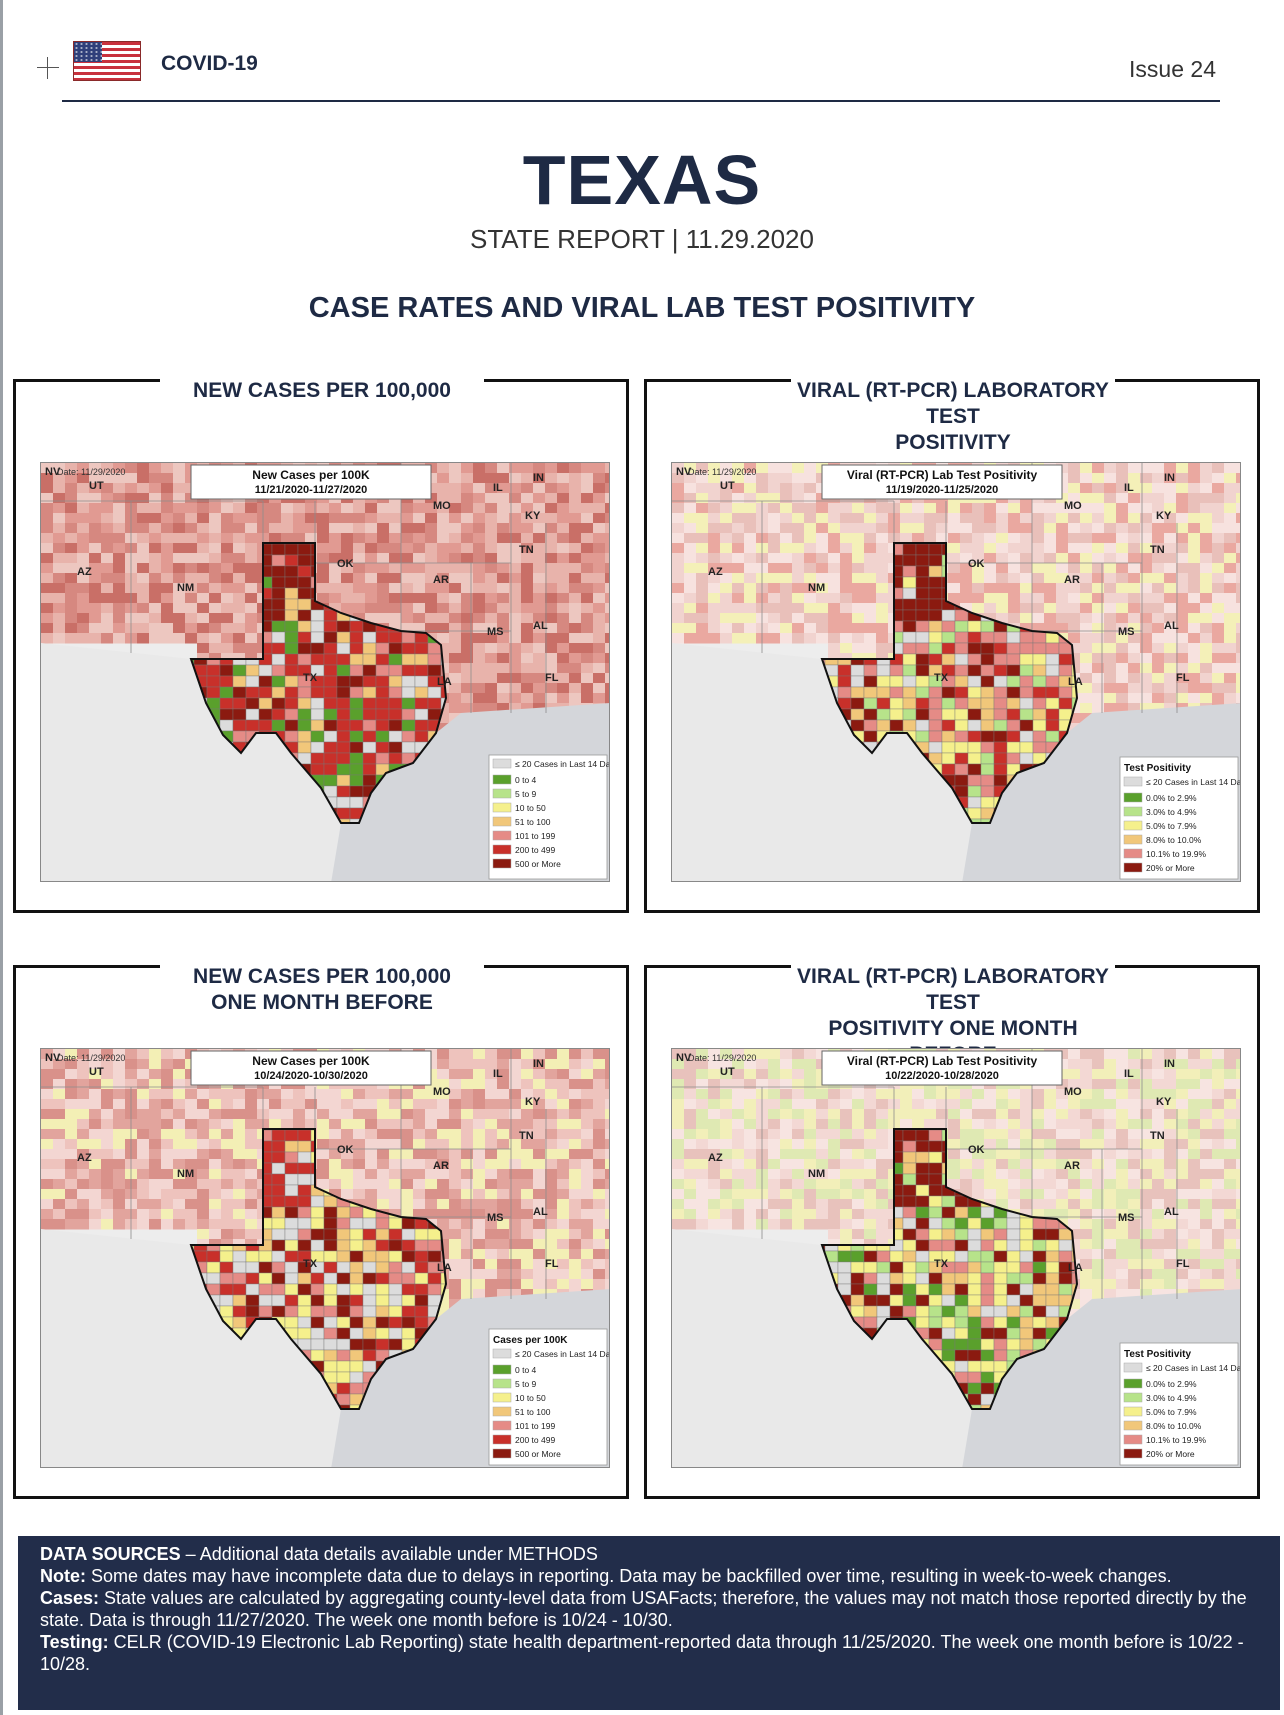  What do you see at coordinates (715, 572) in the screenshot?
I see `state-label-az: AZ` at bounding box center [715, 572].